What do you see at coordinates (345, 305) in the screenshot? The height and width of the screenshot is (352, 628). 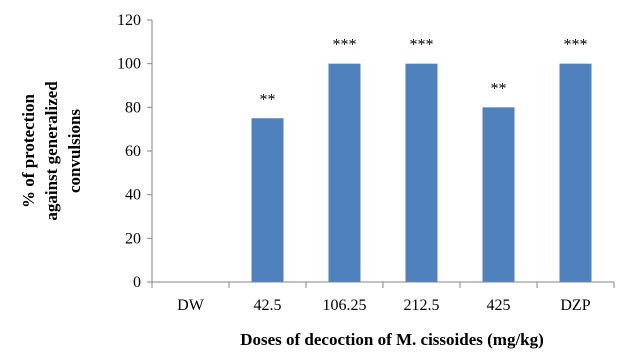 I see `x-tick-label: 106.25` at bounding box center [345, 305].